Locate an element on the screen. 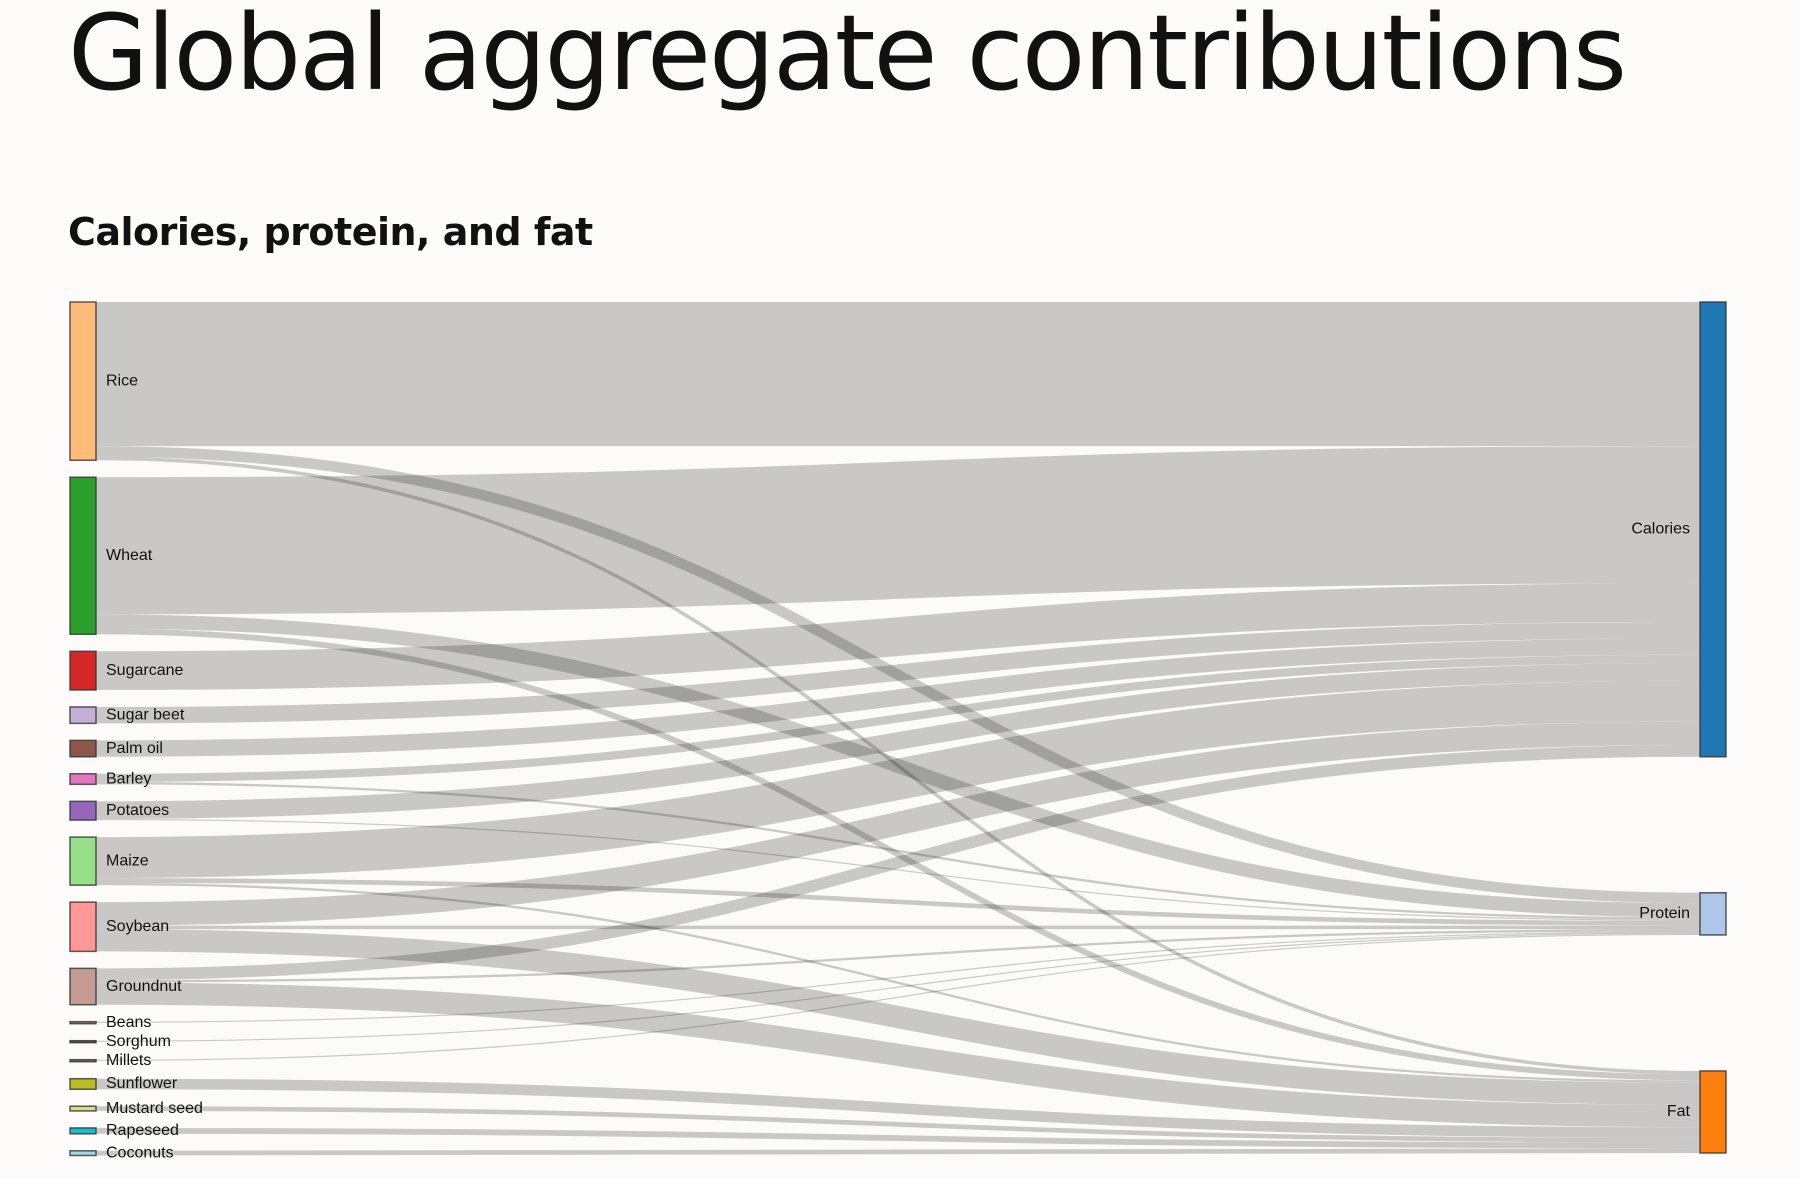 The height and width of the screenshot is (1178, 1800). chart-subtitle: Calories, protein, and fat is located at coordinates (330, 232).